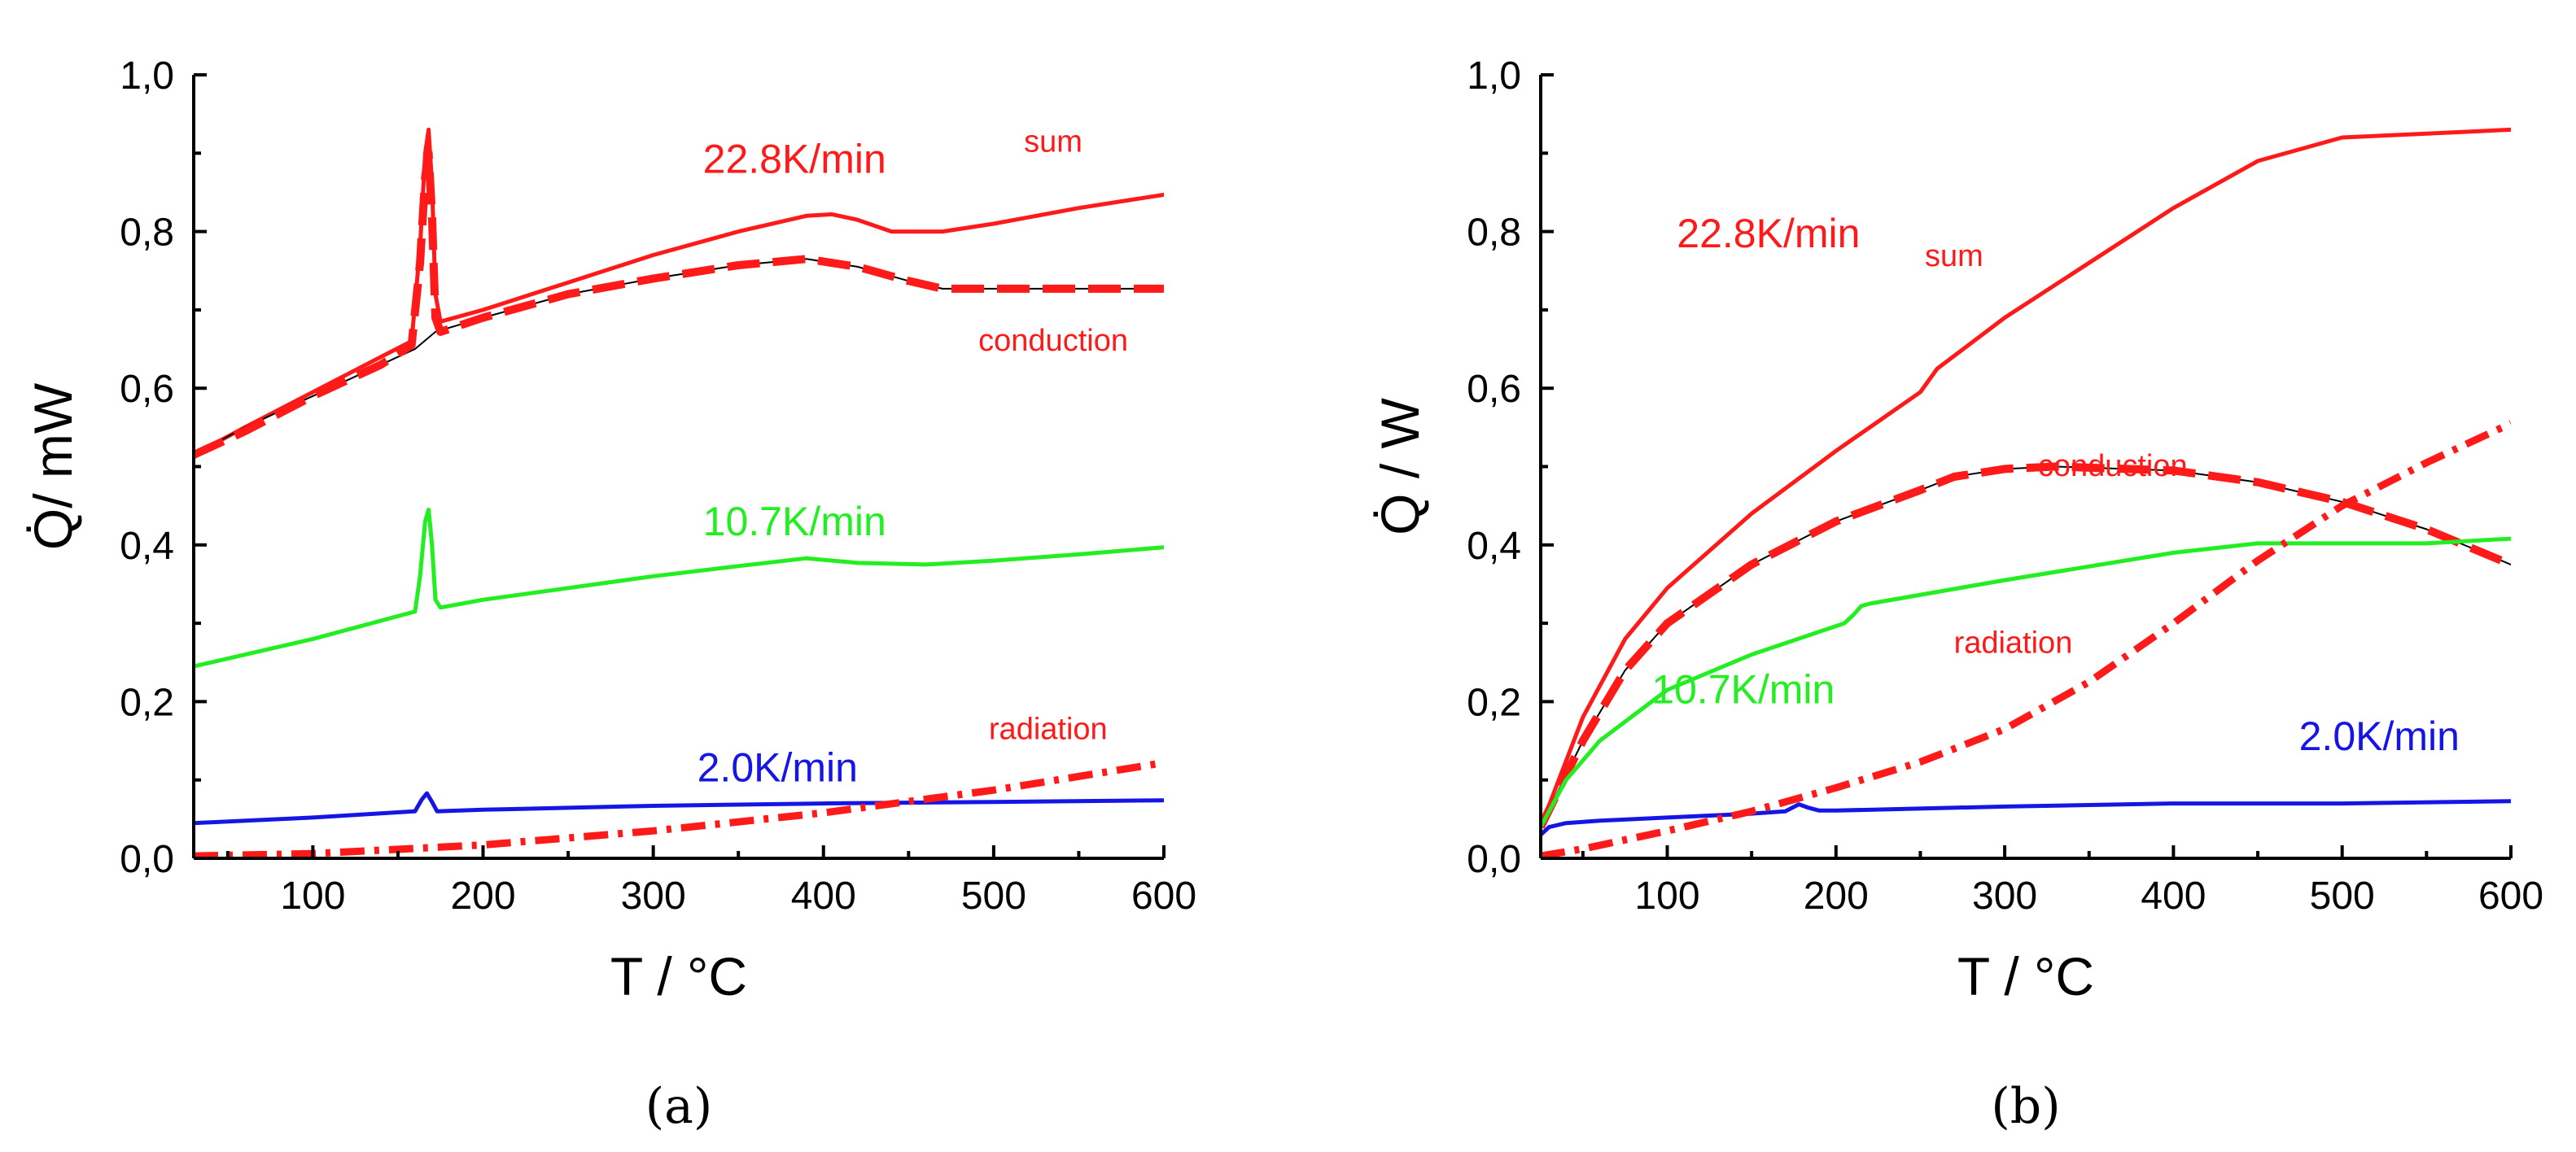 This screenshot has width=2576, height=1152. Describe the element at coordinates (679, 1107) in the screenshot. I see `panel-label: (a)` at that location.